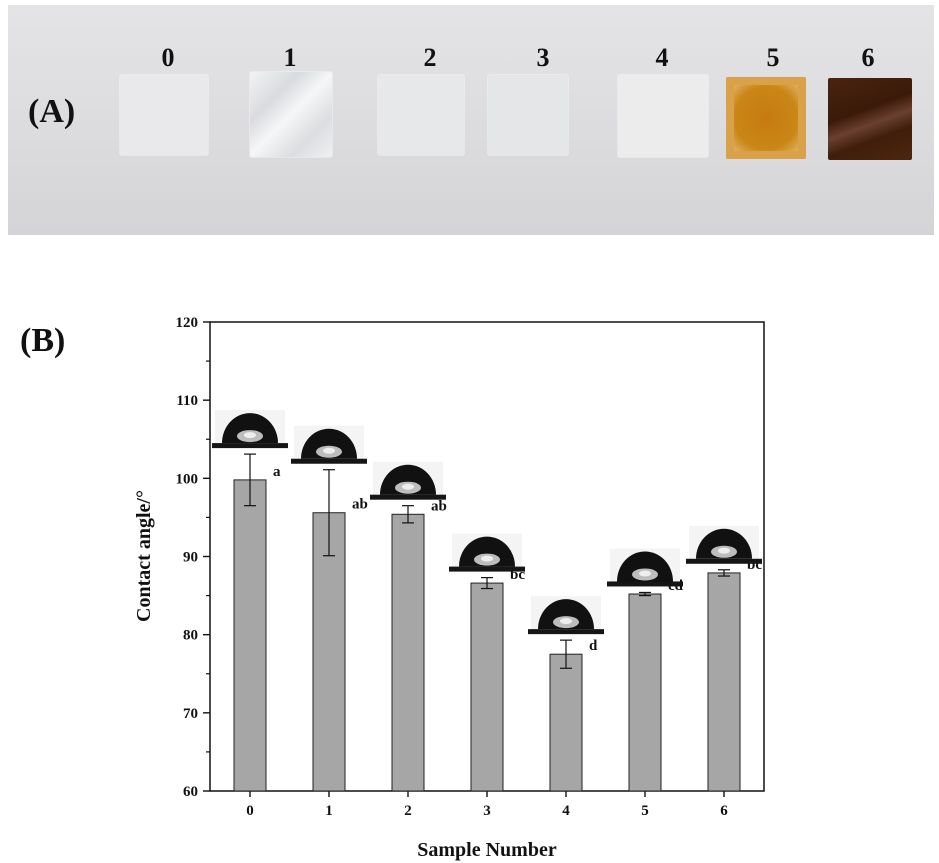 Image resolution: width=939 pixels, height=863 pixels. I want to click on y-tick-label-110: 110, so click(187, 401).